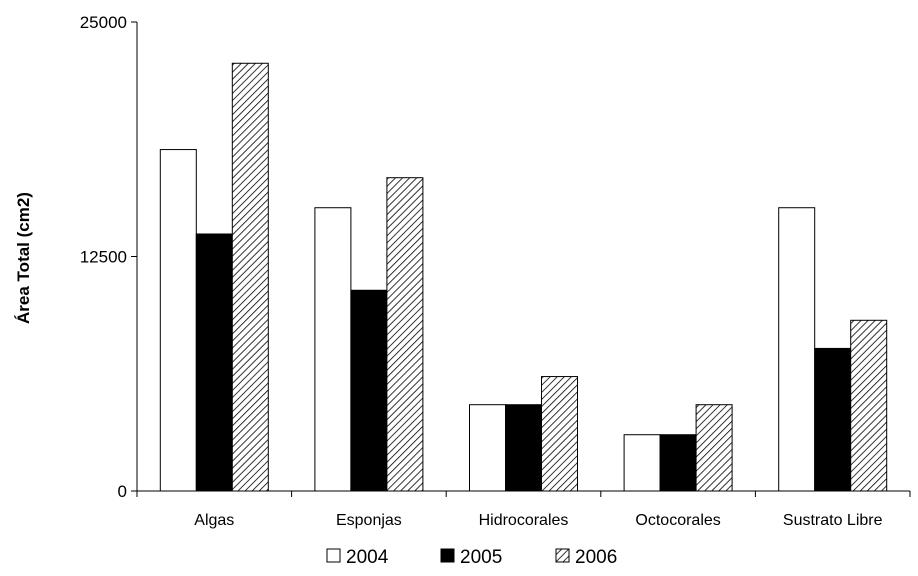 Image resolution: width=918 pixels, height=576 pixels. What do you see at coordinates (596, 557) in the screenshot?
I see `legend-label: 2006` at bounding box center [596, 557].